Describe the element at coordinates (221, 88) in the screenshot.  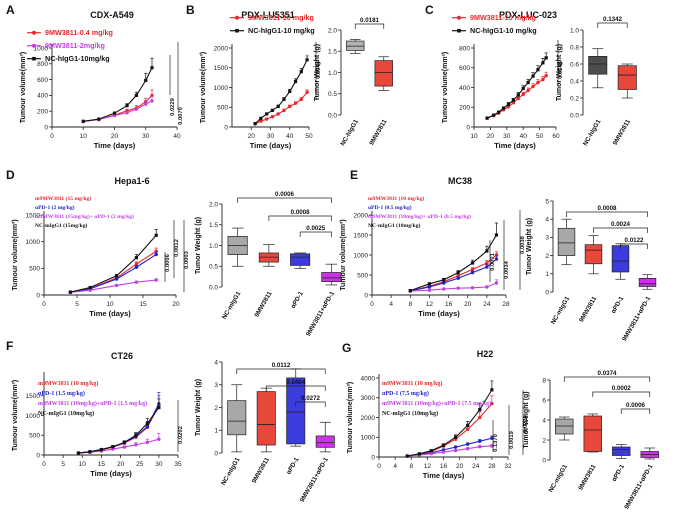
I see `y-tick-label: 1000` at that location.